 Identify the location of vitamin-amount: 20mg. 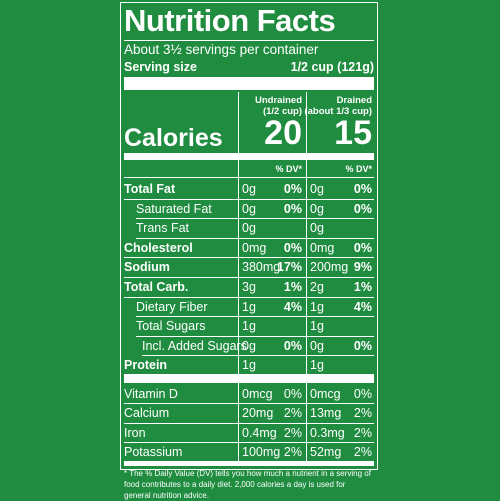
(258, 413).